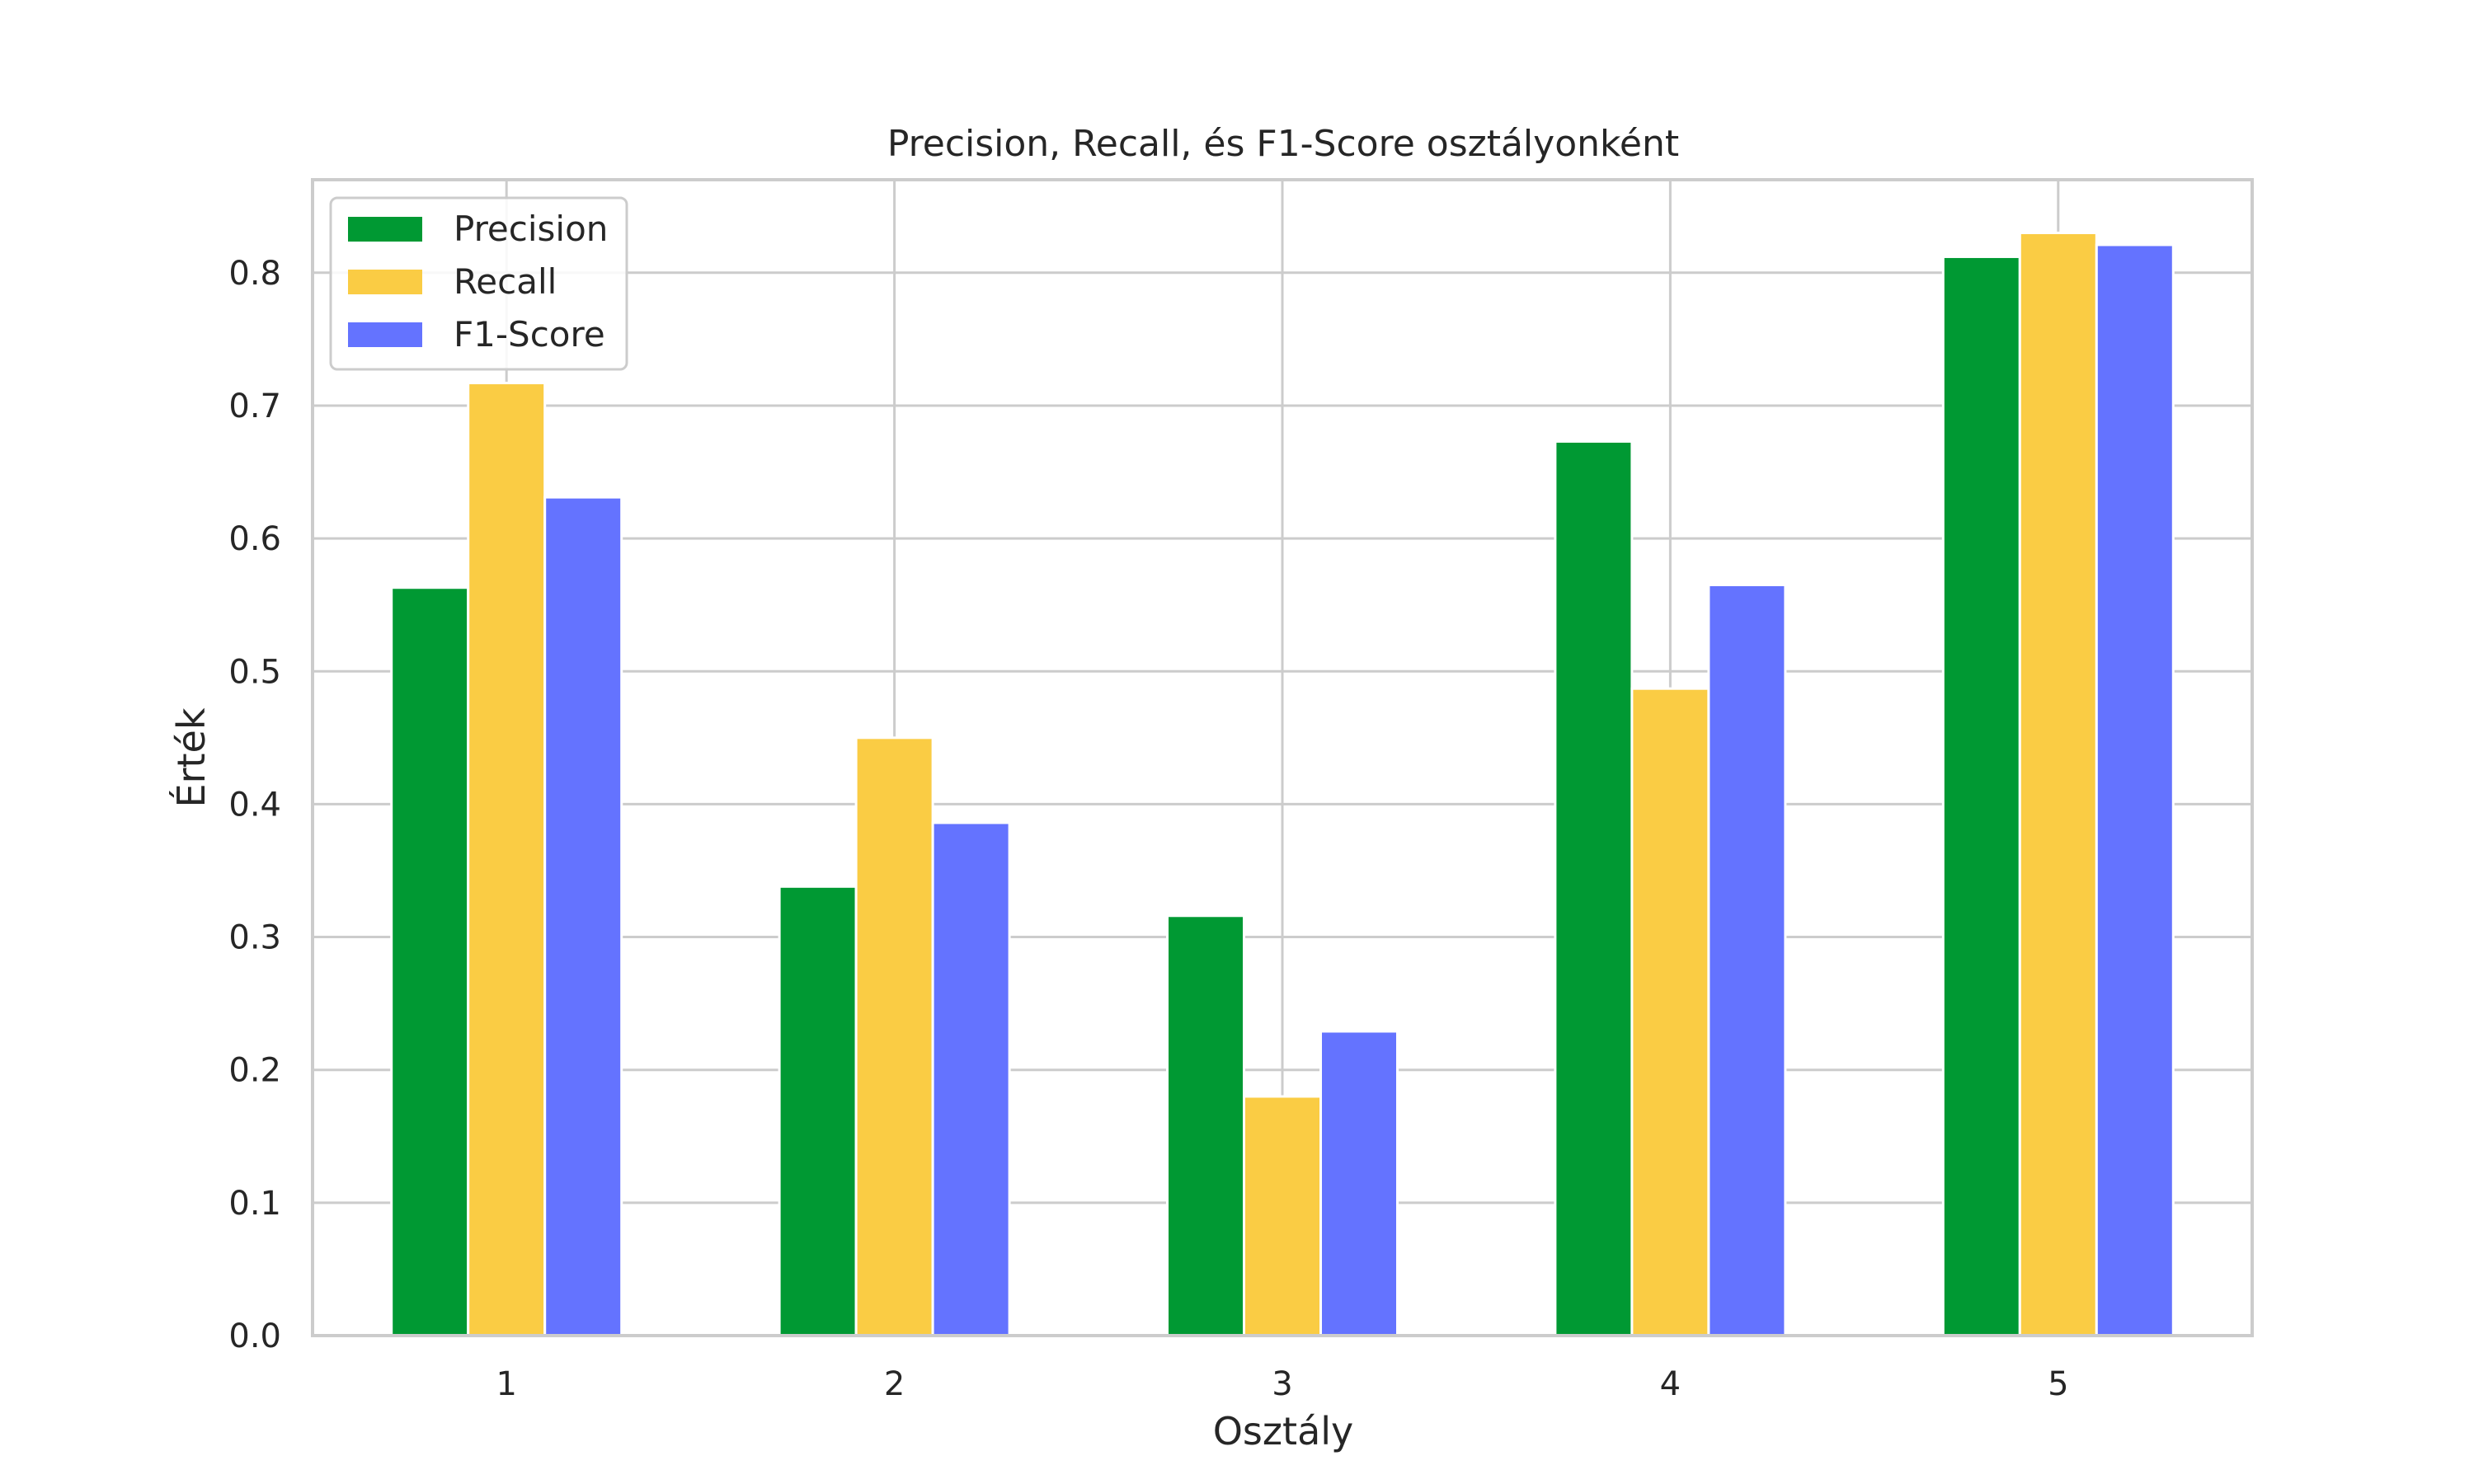 Image resolution: width=2474 pixels, height=1484 pixels. Describe the element at coordinates (254, 672) in the screenshot. I see `y-tick-label: 0.5` at that location.